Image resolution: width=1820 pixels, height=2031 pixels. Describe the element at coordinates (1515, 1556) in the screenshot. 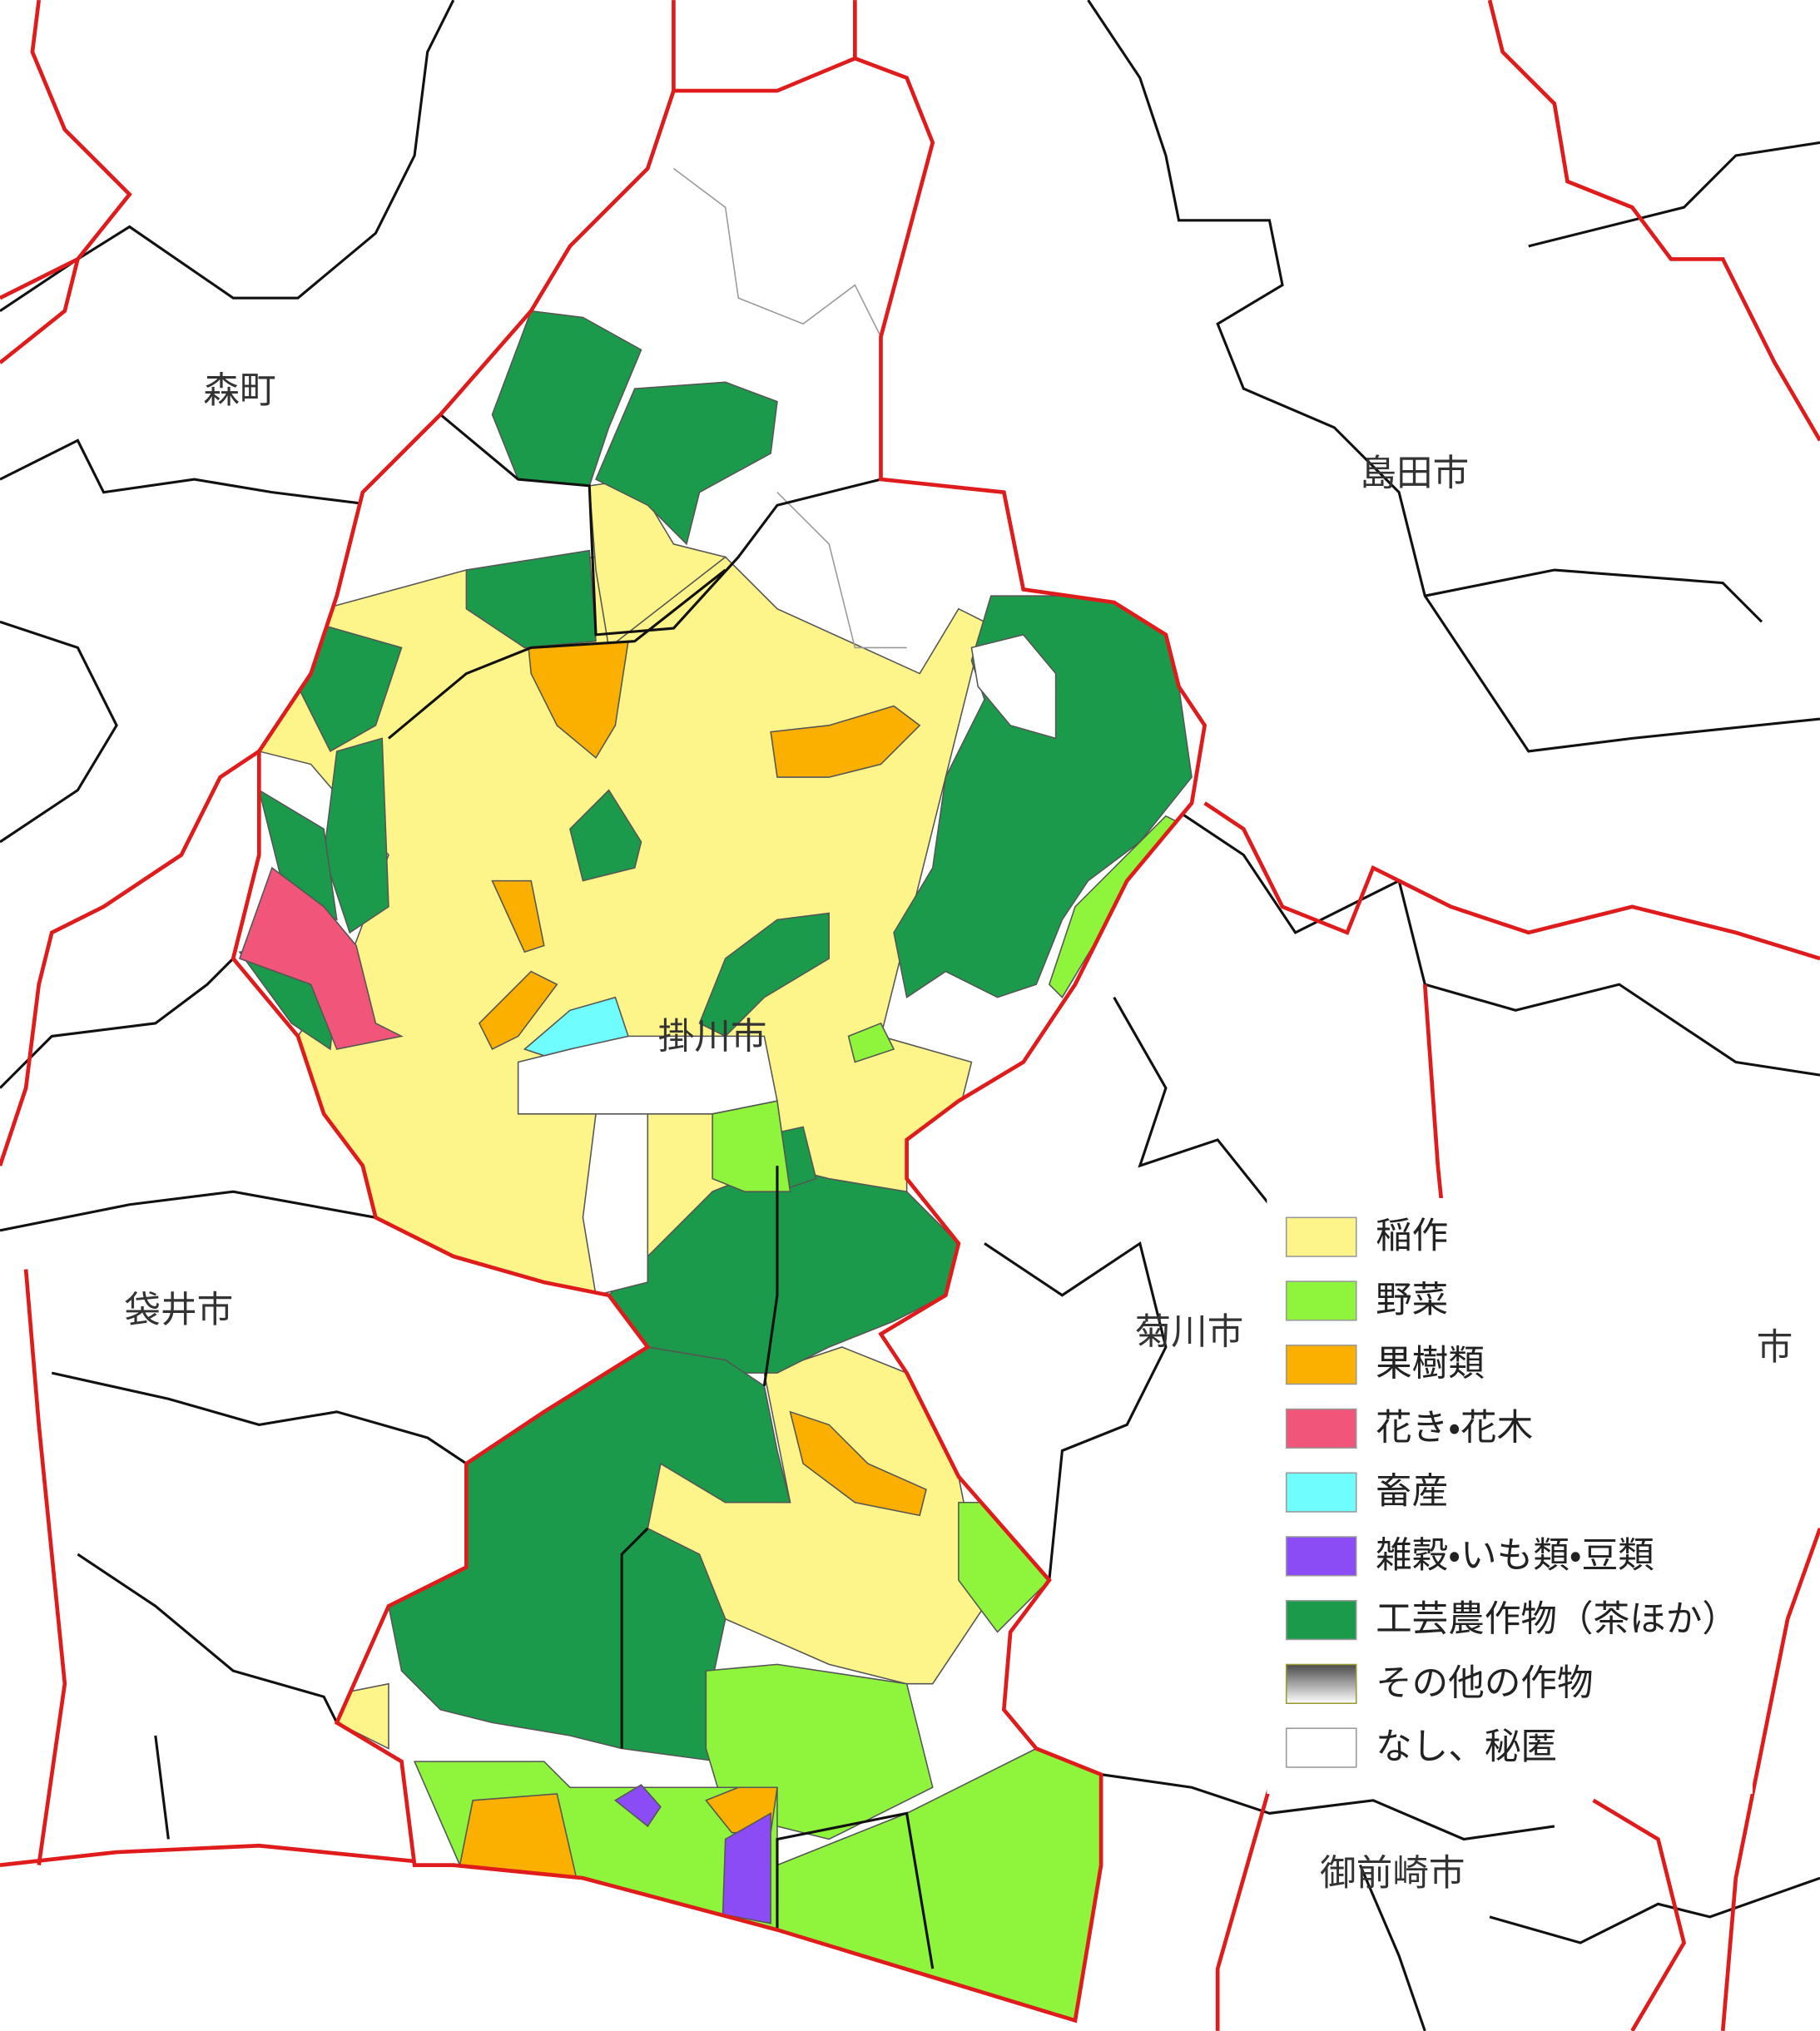

I see `legend-label: 雑穀・いも類・豆類` at that location.